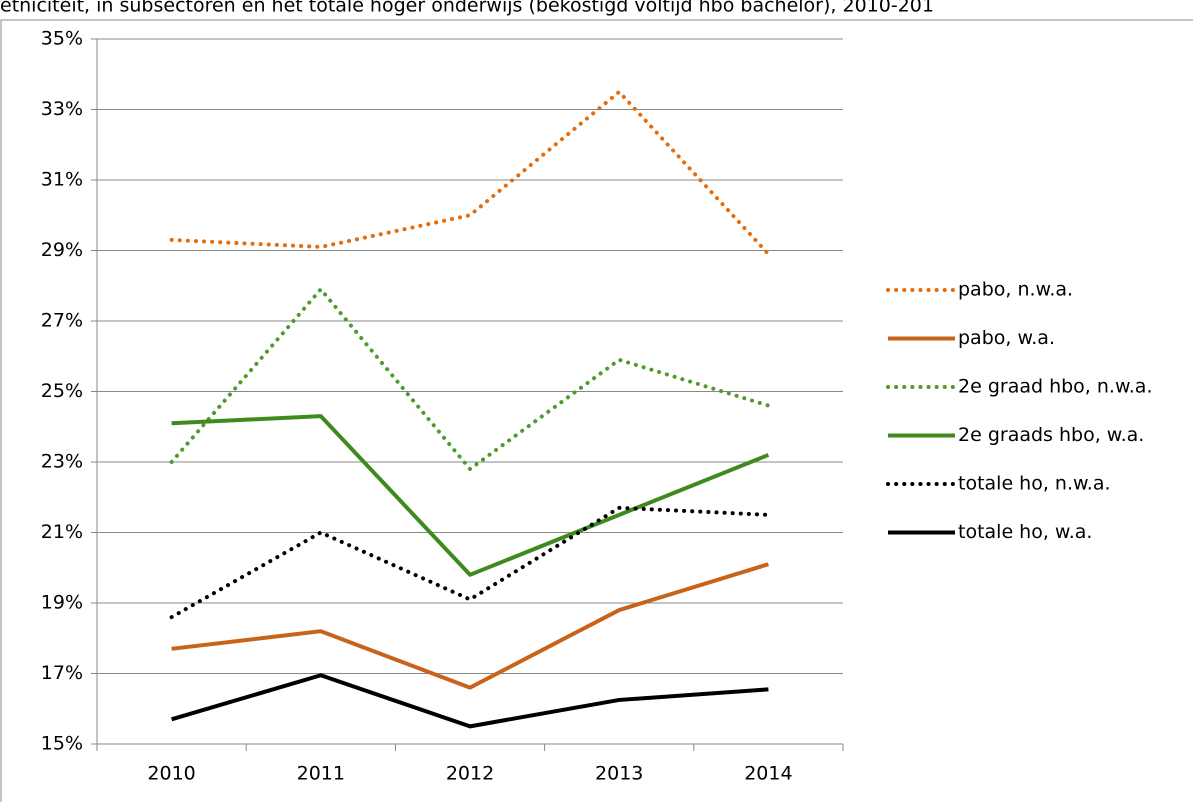 This screenshot has width=1193, height=806. Describe the element at coordinates (171, 774) in the screenshot. I see `x-tick-label: 2010` at that location.